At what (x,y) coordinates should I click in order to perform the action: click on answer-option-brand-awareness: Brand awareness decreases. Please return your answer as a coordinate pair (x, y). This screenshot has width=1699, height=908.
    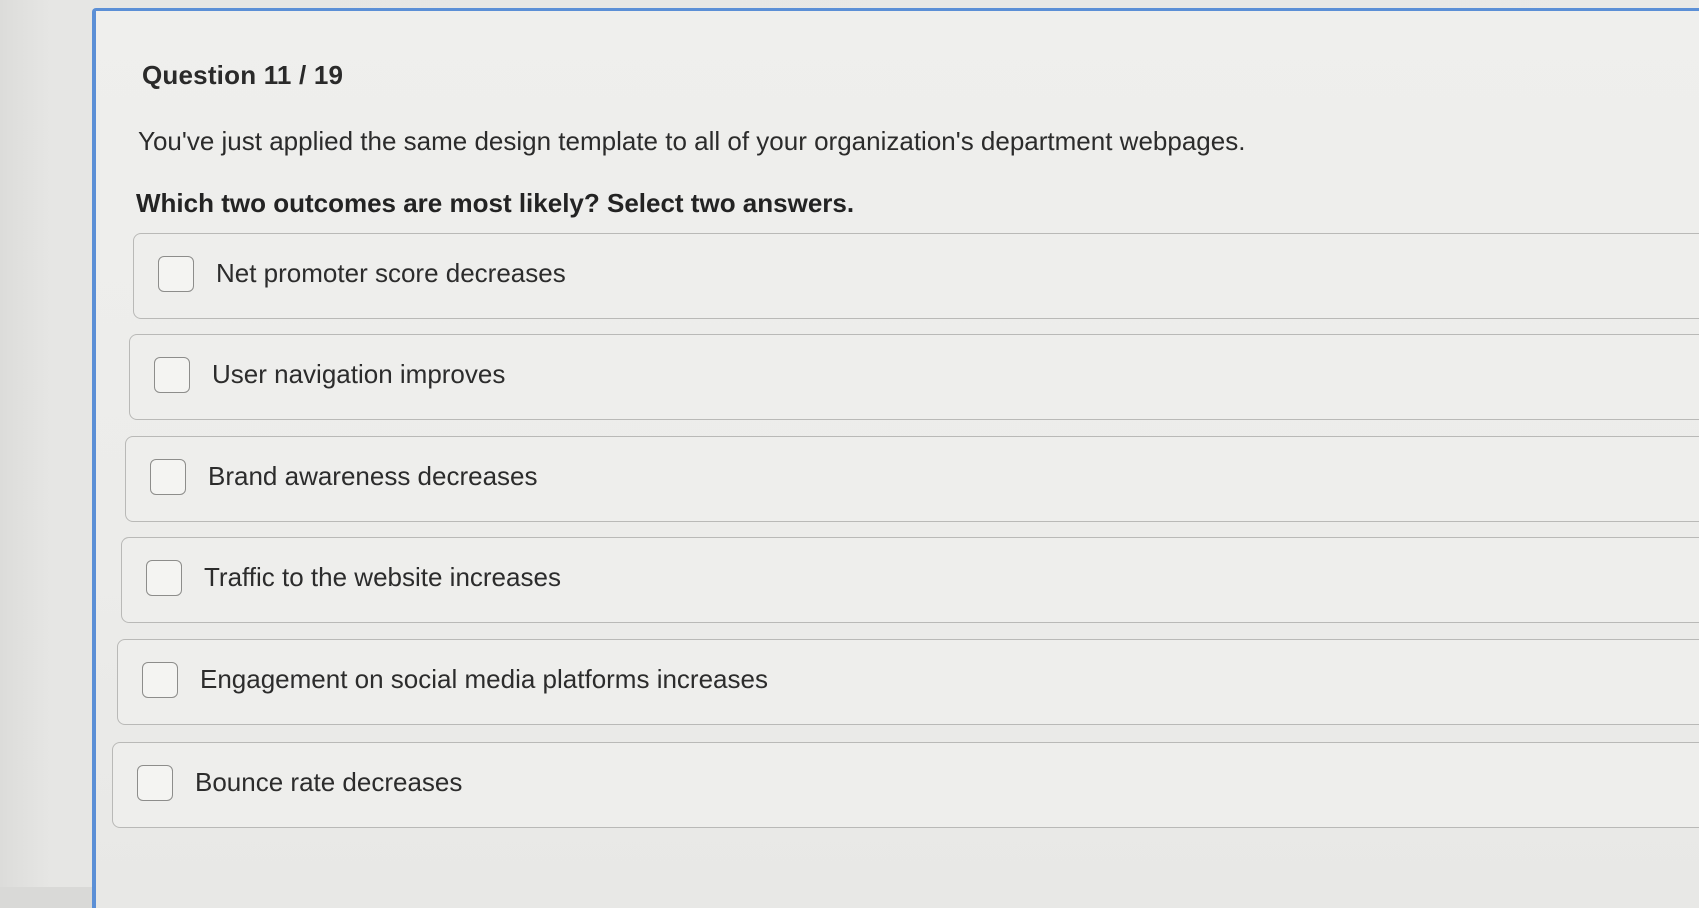
    Looking at the image, I should click on (912, 479).